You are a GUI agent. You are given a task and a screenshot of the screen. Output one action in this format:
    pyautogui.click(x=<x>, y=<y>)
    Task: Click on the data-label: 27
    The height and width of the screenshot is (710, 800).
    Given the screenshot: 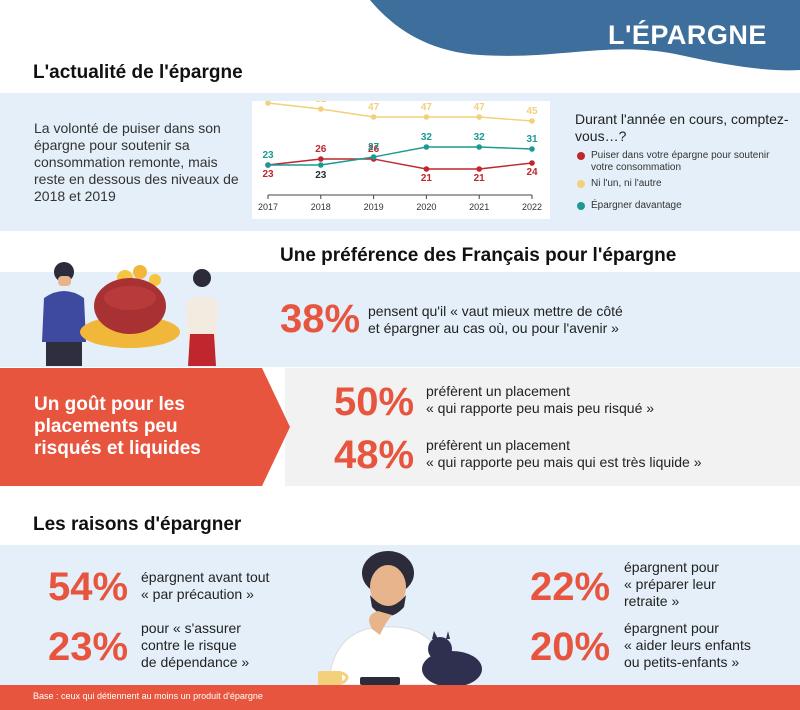 What is the action you would take?
    pyautogui.click(x=374, y=147)
    